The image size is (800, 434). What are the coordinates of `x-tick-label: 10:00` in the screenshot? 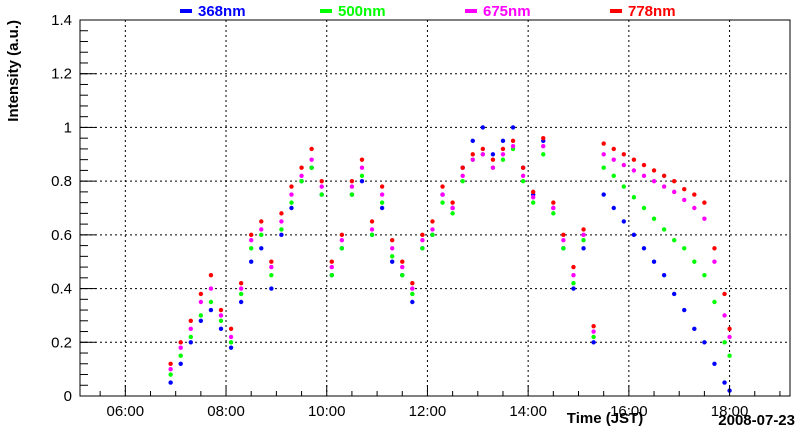 It's located at (327, 411).